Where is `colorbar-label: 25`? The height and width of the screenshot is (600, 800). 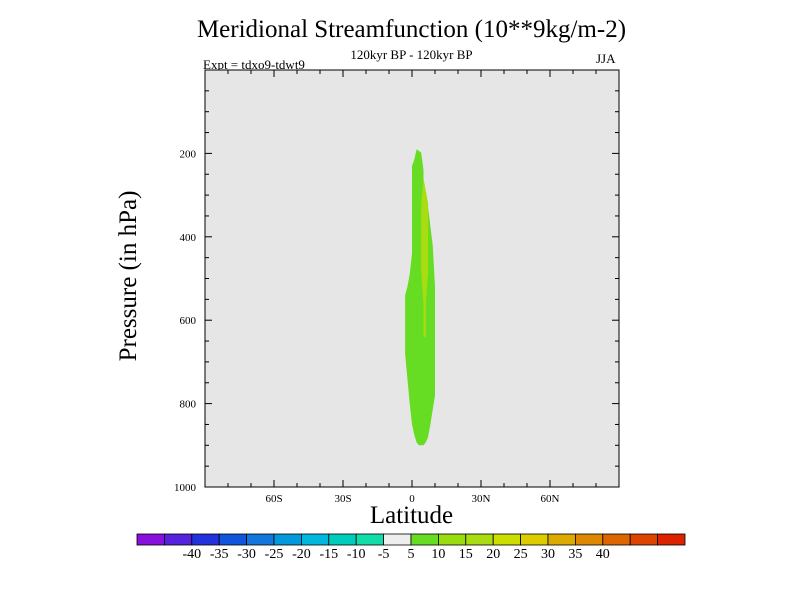 colorbar-label: 25 is located at coordinates (521, 554).